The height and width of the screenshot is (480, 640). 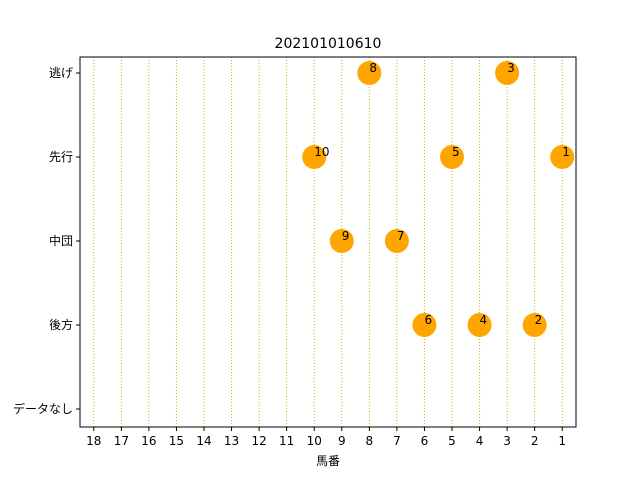 I want to click on point-label: 9, so click(x=346, y=236).